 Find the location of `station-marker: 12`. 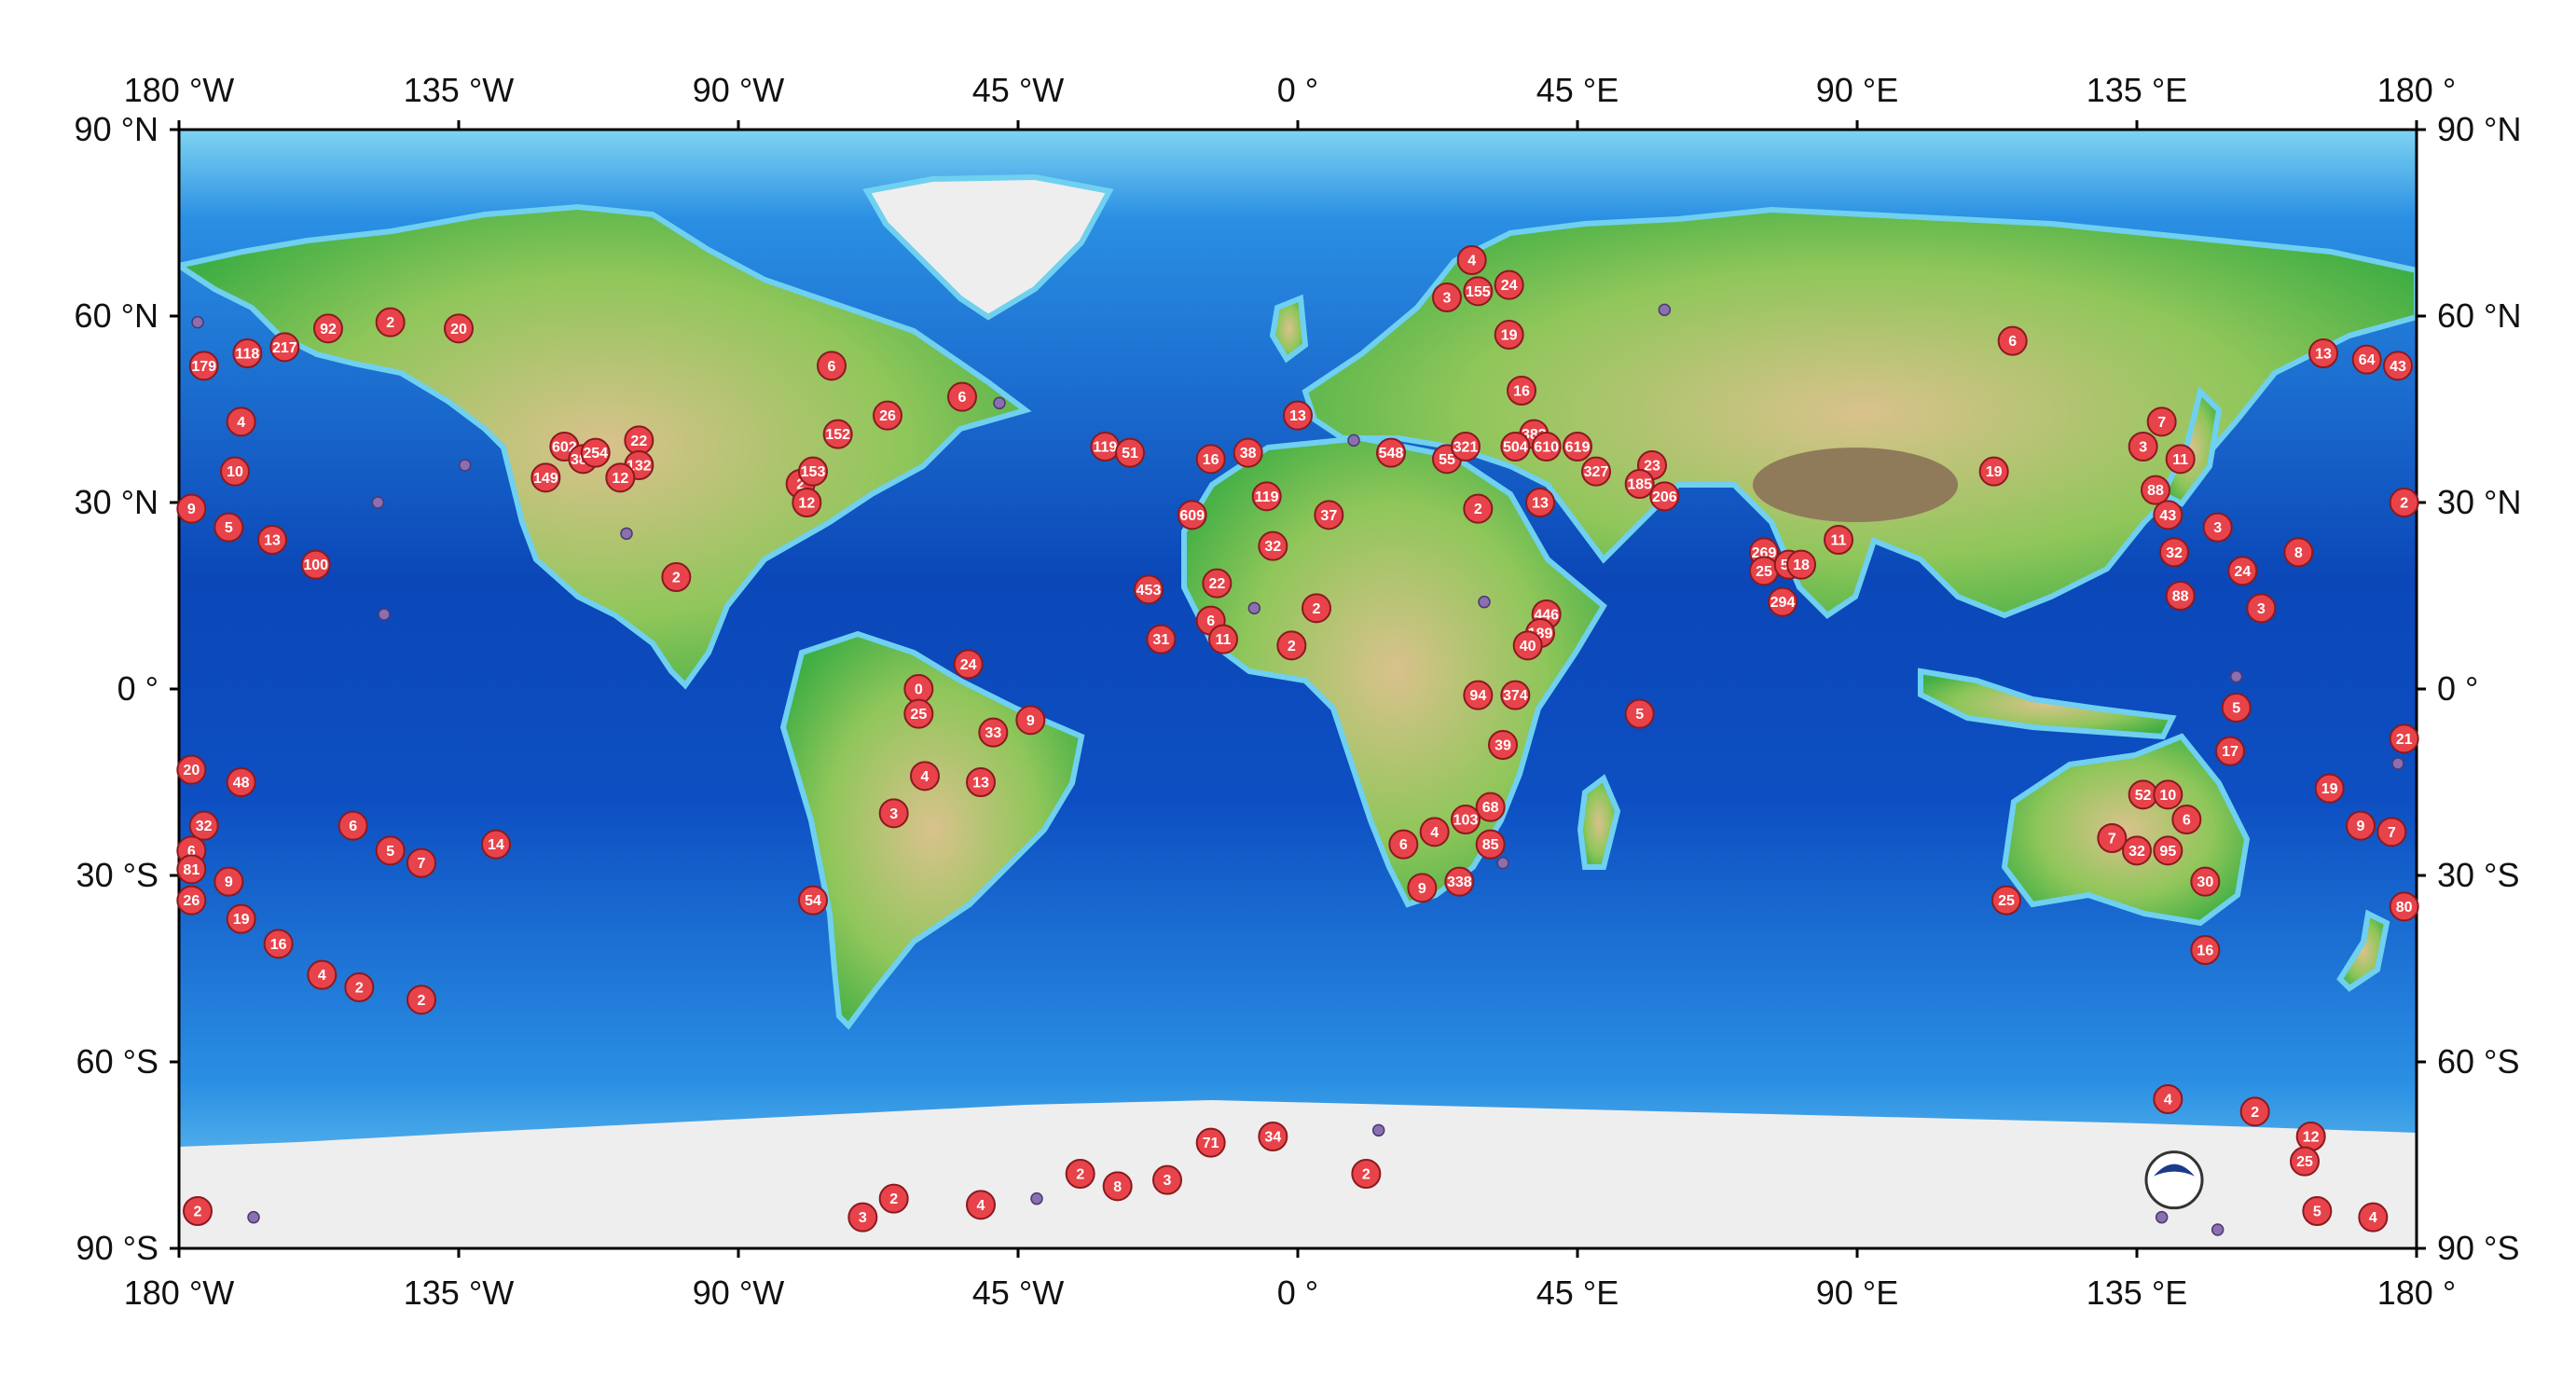

station-marker: 12 is located at coordinates (2310, 1136).